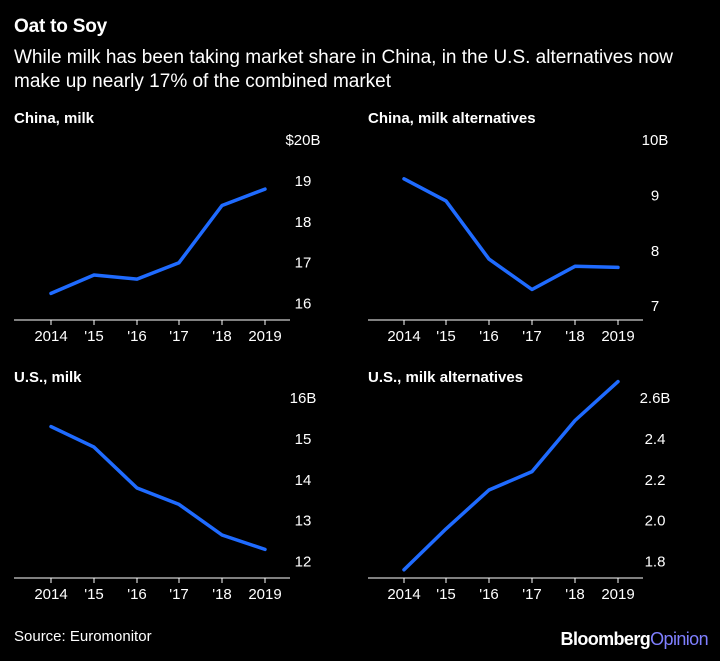 The image size is (720, 661). I want to click on brand-main: Bloomberg, so click(605, 639).